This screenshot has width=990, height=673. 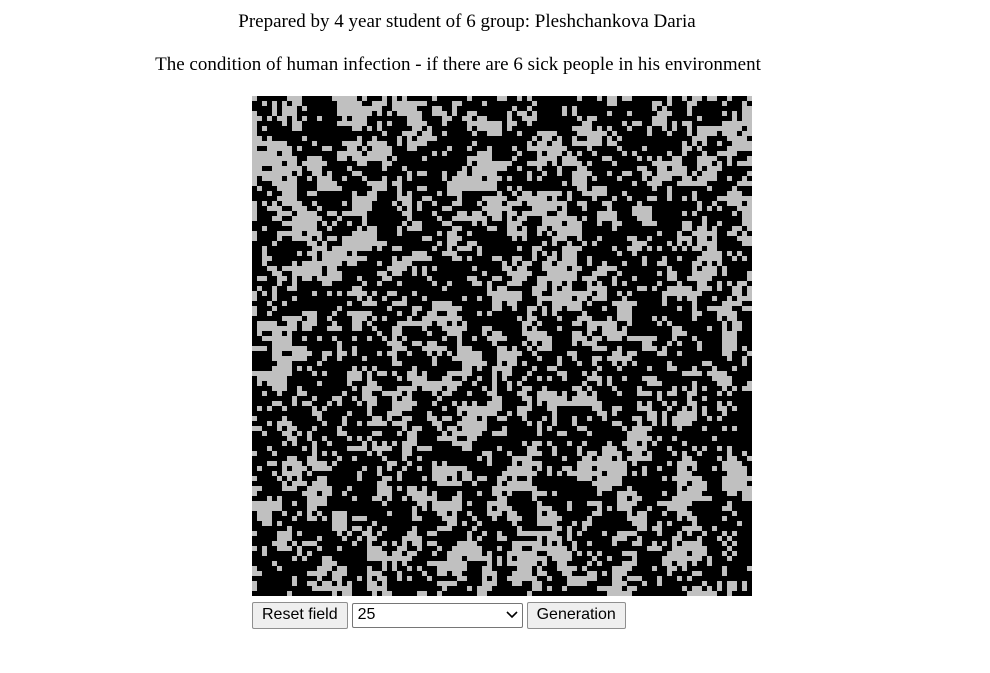 I want to click on reset-field-button: Reset field, so click(x=300, y=615).